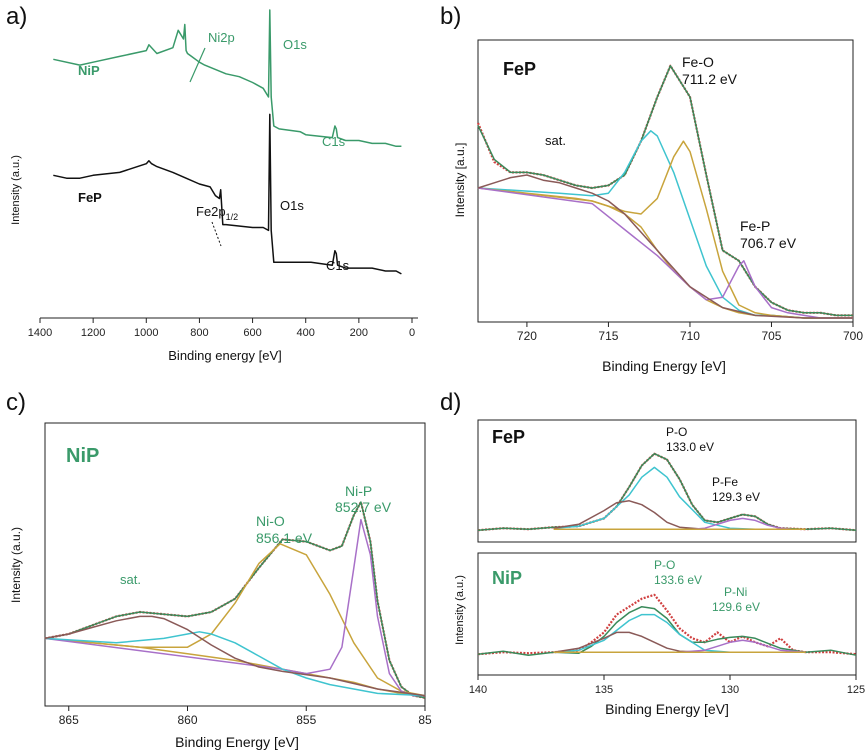 The width and height of the screenshot is (867, 753). I want to click on b-series-satellite, so click(665, 246).